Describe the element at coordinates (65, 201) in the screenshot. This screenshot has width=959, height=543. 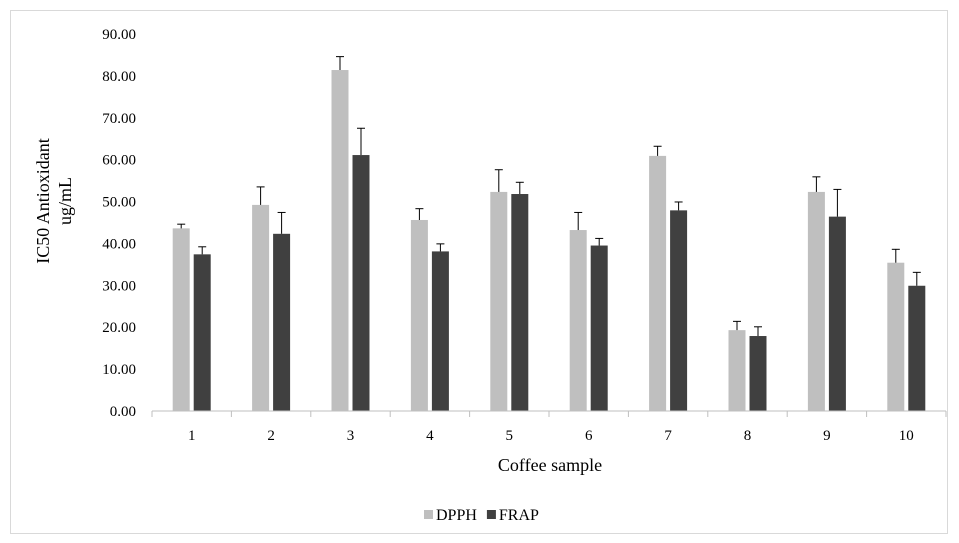
I see `y-axis-title-line-2: ug/mL` at that location.